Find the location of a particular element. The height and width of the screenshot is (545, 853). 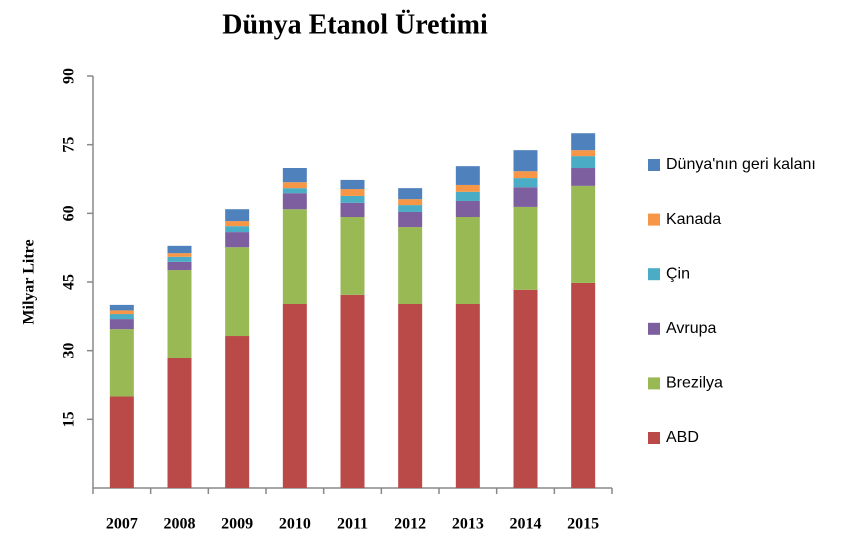

y-tick-label: 75 is located at coordinates (69, 145).